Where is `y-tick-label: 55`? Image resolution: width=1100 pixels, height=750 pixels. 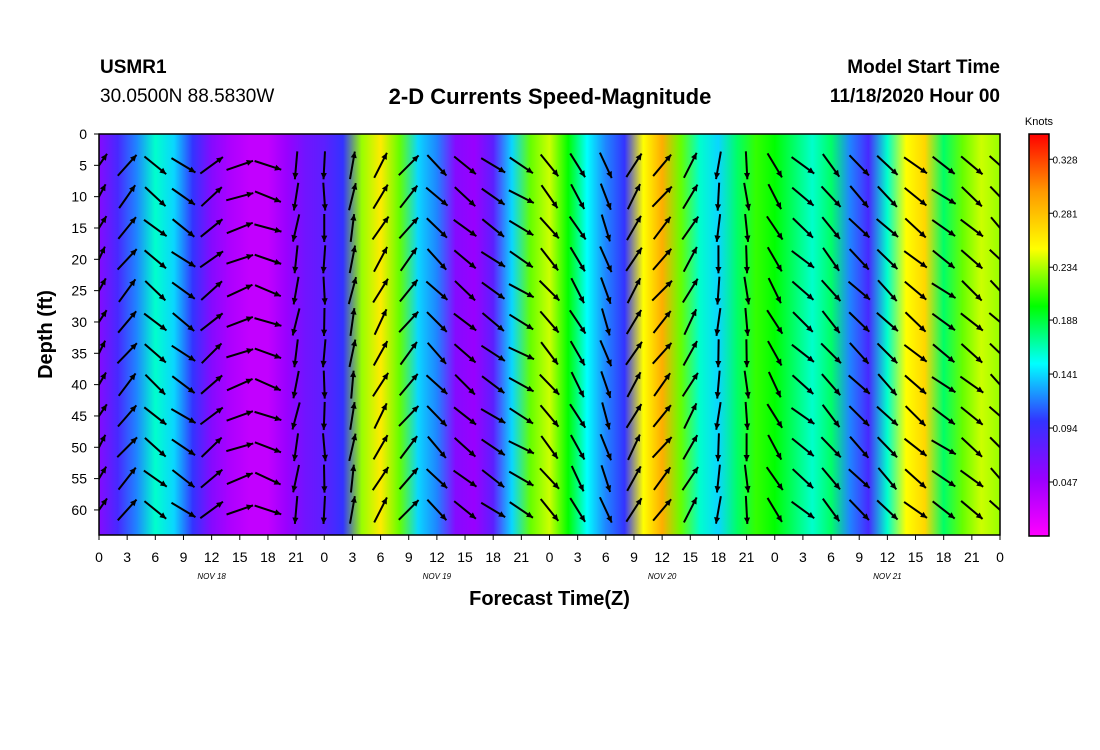
y-tick-label: 55 is located at coordinates (79, 479).